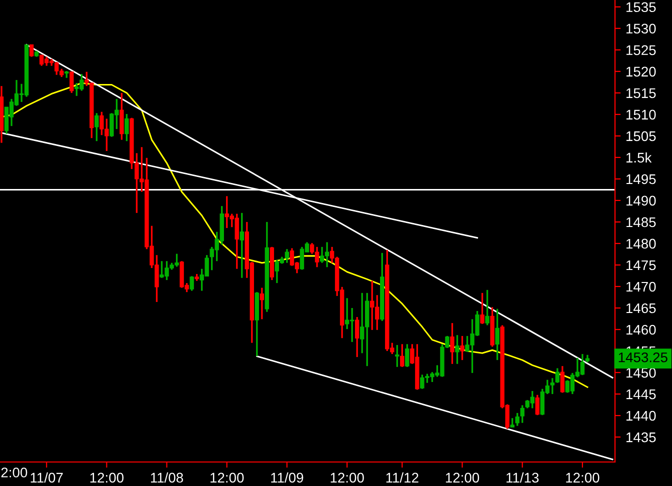  What do you see at coordinates (641, 308) in the screenshot?
I see `y-tick-label: 1465` at bounding box center [641, 308].